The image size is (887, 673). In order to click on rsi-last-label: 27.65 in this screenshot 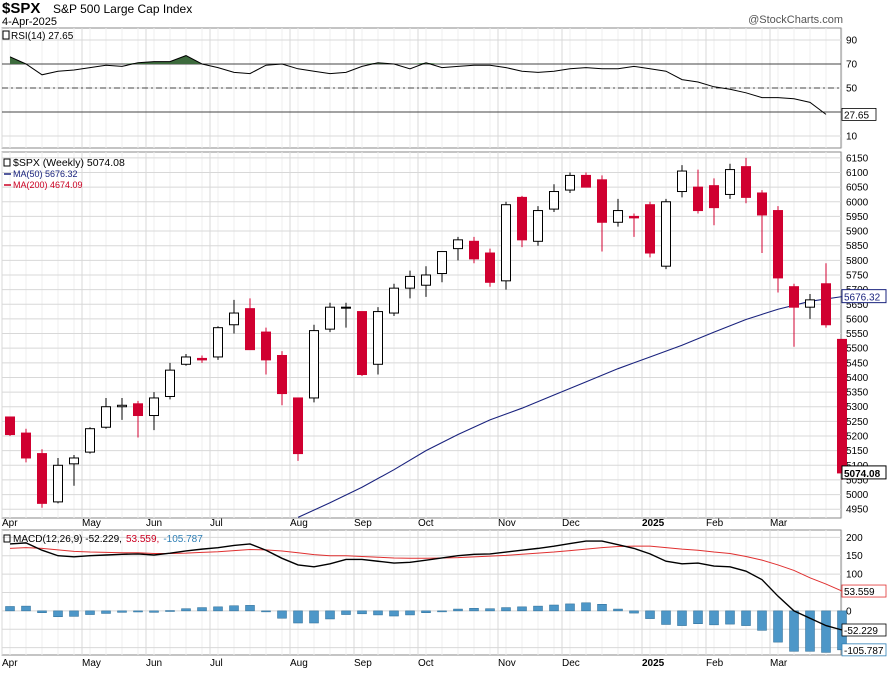, I will do `click(856, 115)`.